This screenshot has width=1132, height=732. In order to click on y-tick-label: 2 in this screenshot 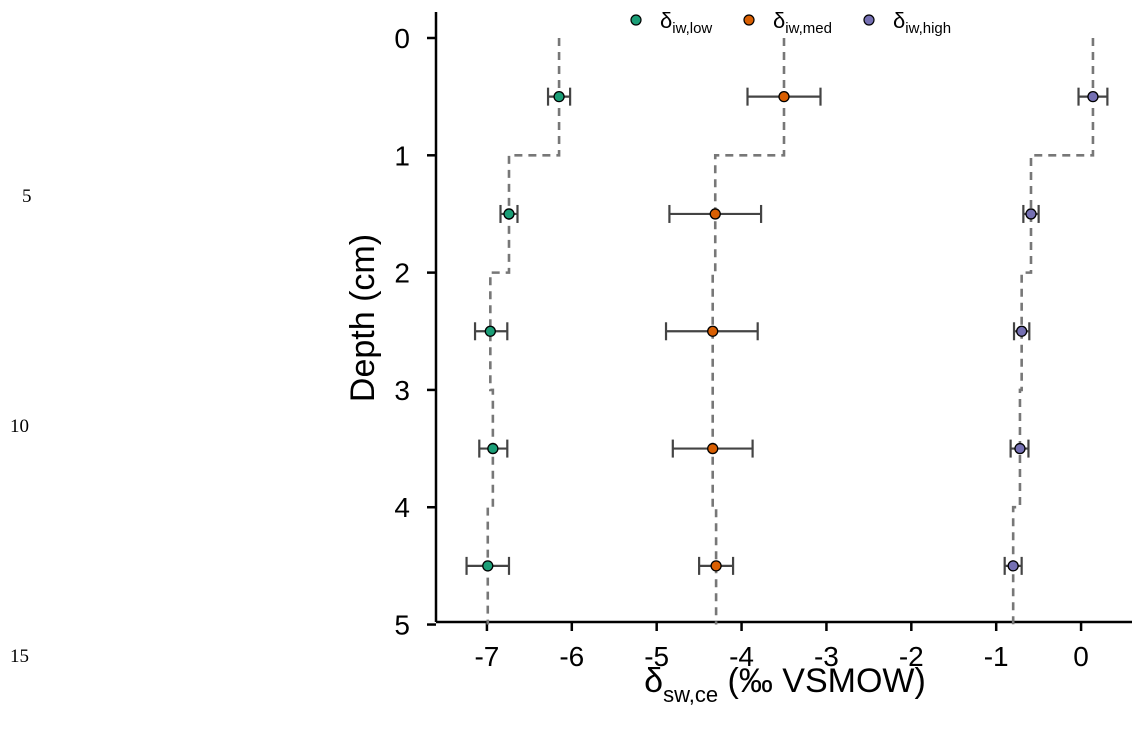, I will do `click(402, 273)`.